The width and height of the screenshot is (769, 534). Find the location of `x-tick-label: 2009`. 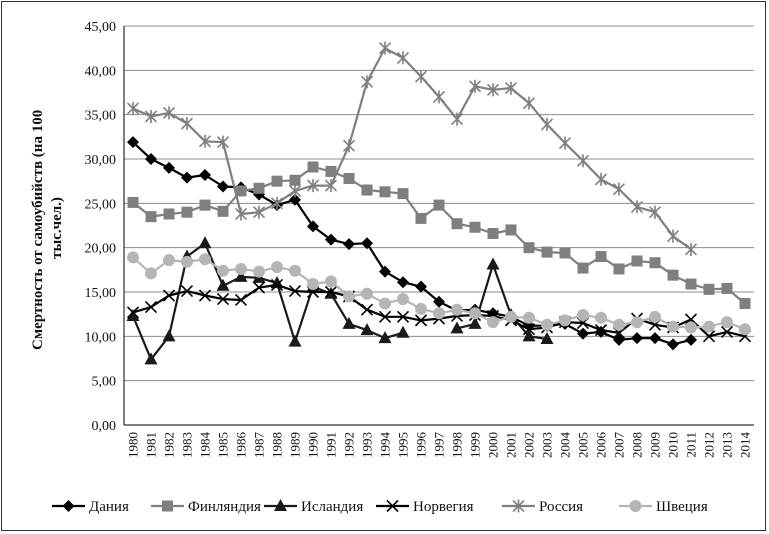

x-tick-label: 2009 is located at coordinates (655, 445).